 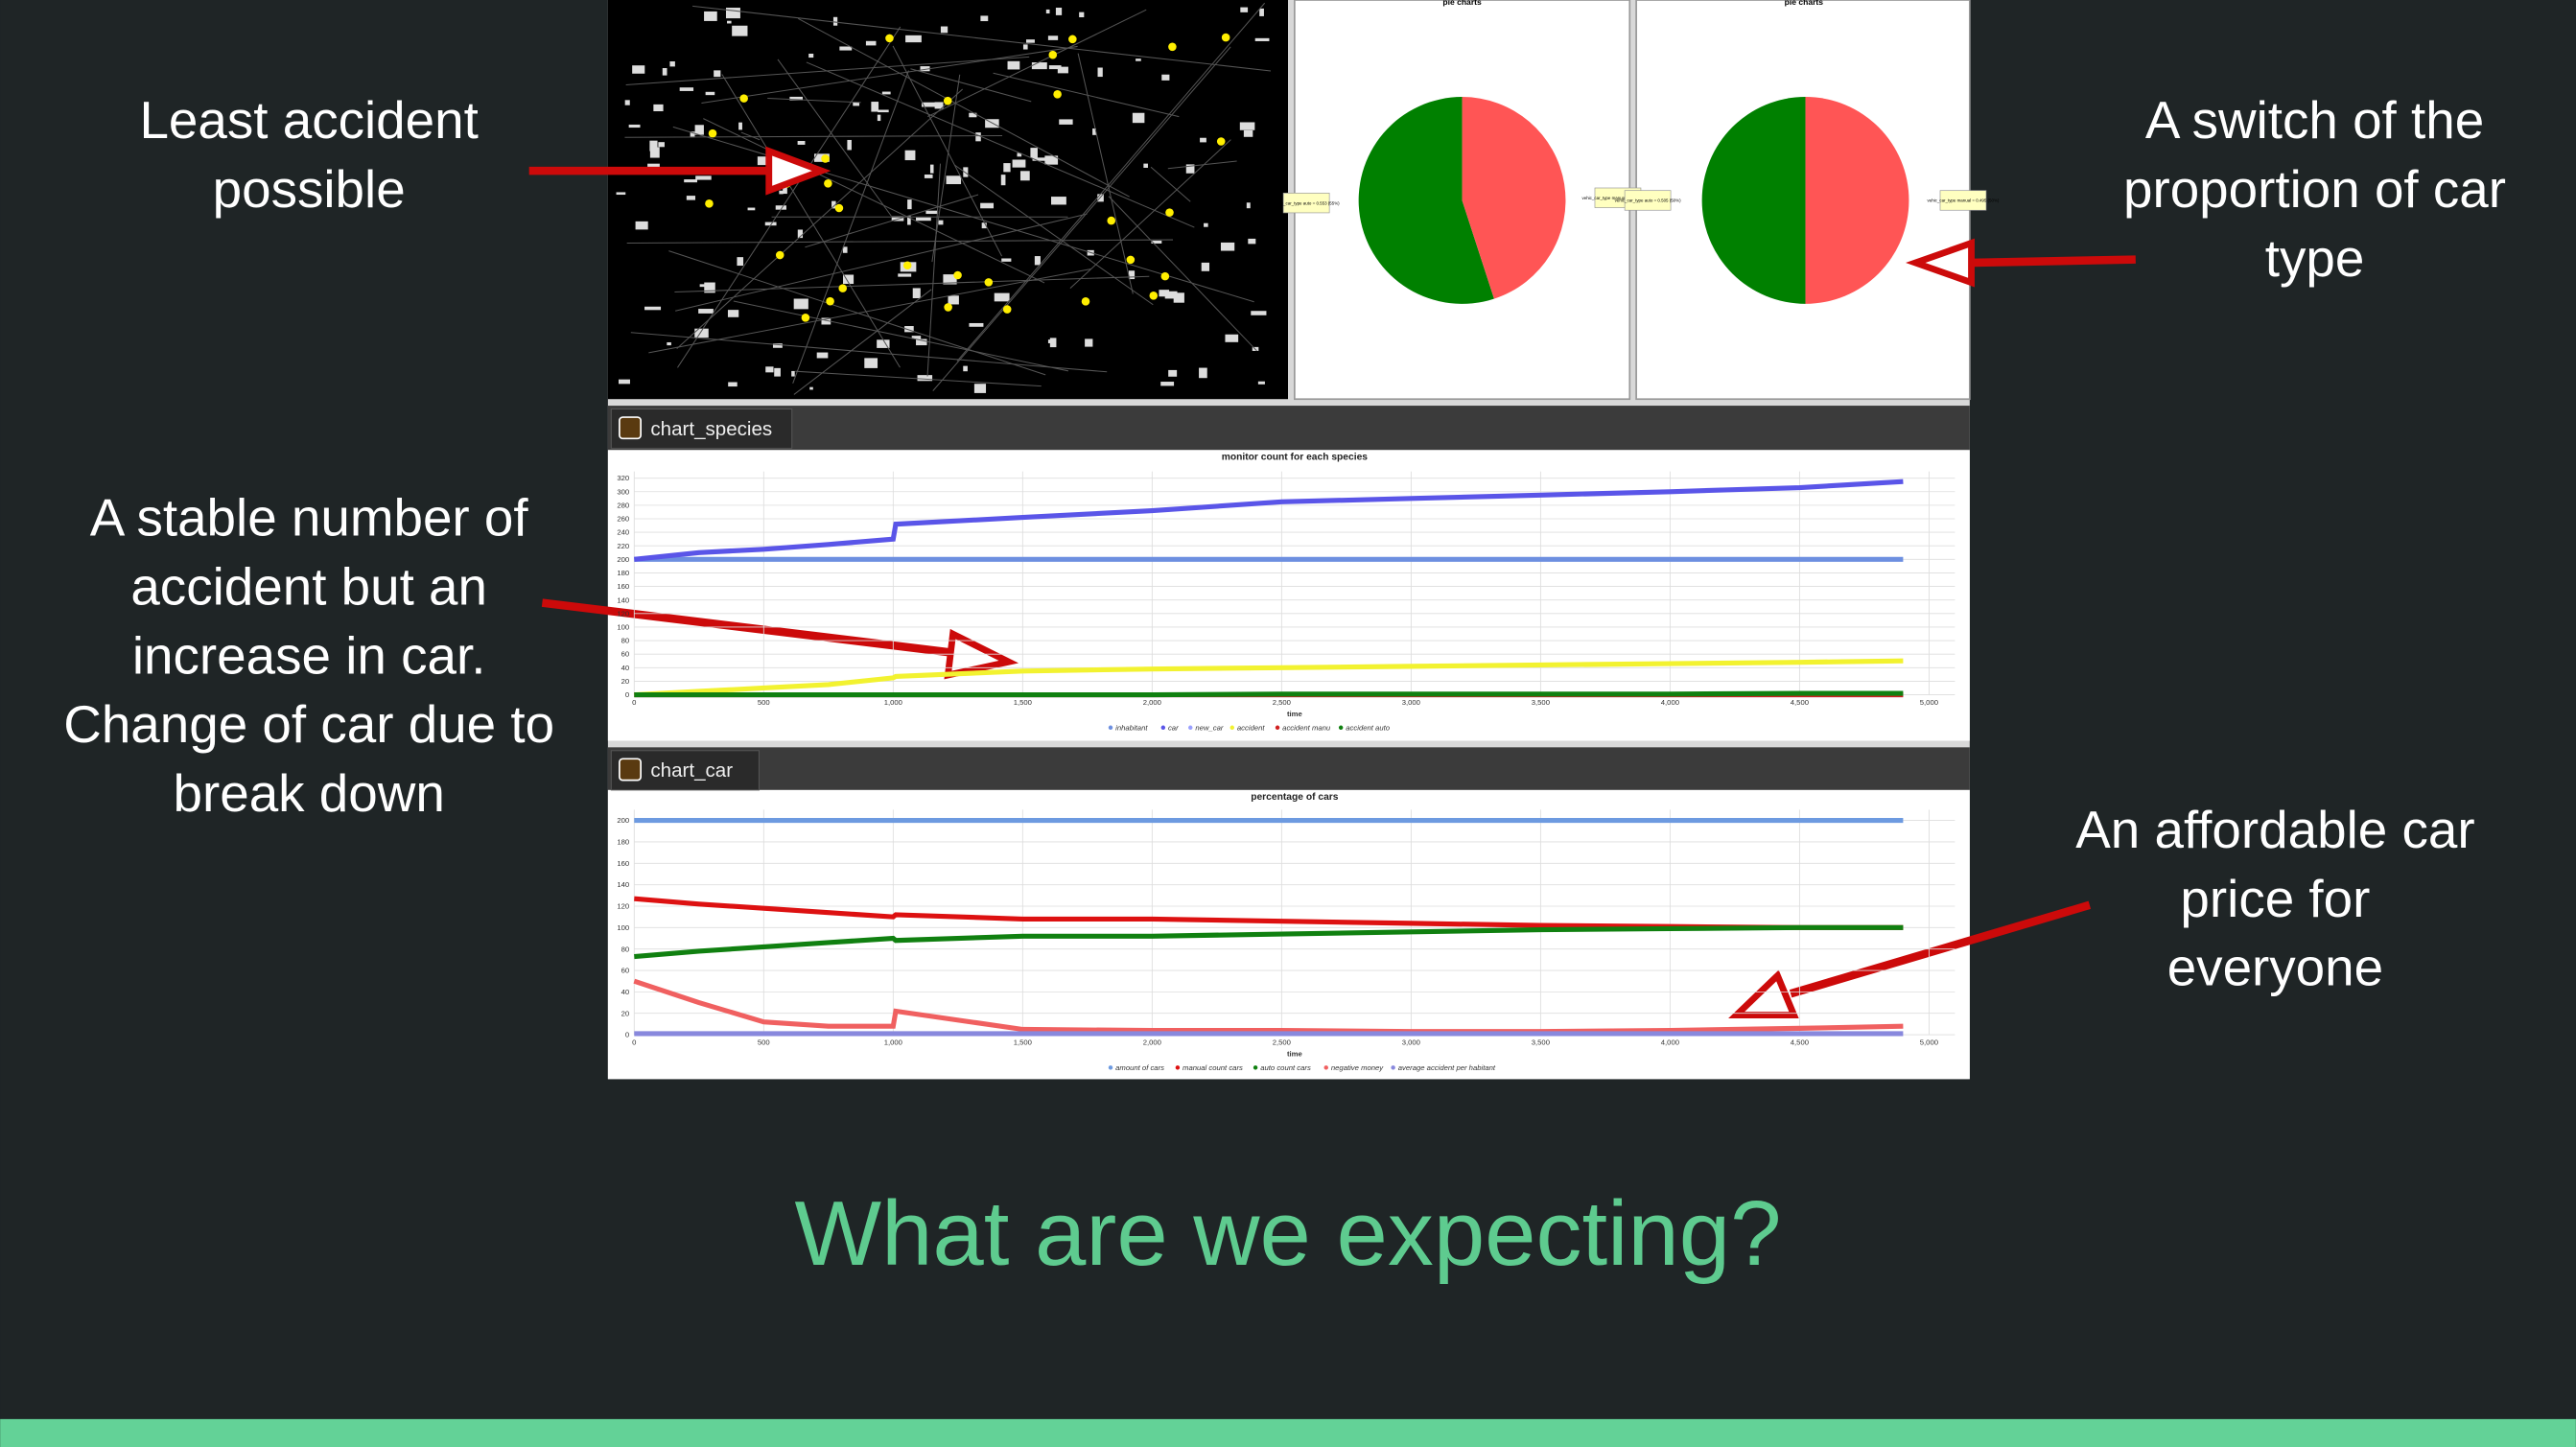 What do you see at coordinates (623, 599) in the screenshot?
I see `y-tick-label: 140` at bounding box center [623, 599].